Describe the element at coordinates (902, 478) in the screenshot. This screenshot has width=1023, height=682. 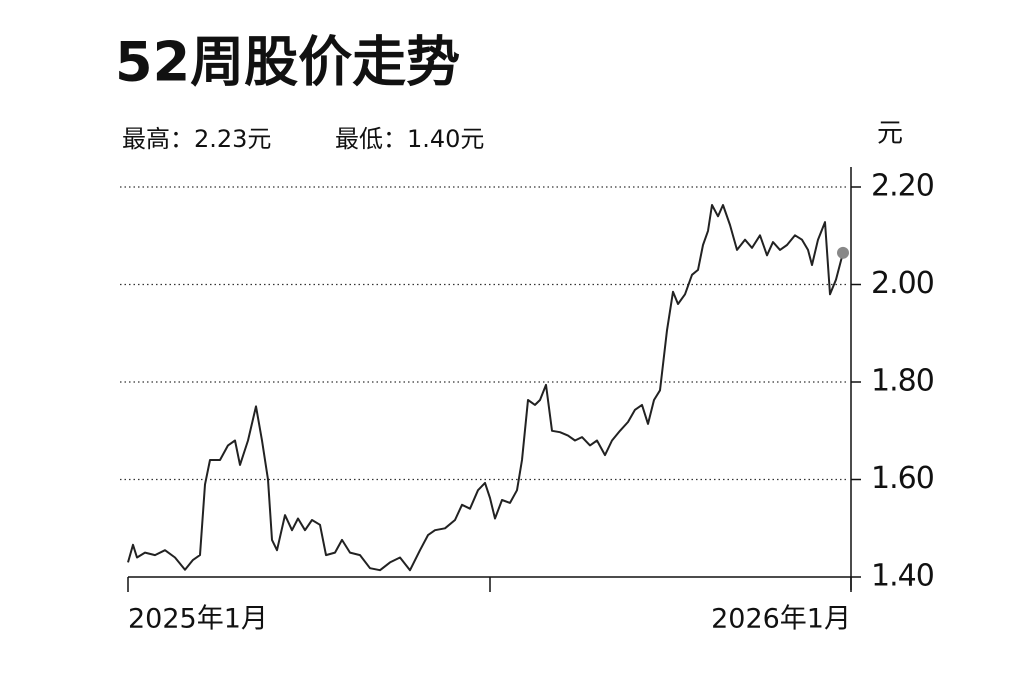
I see `y-tick-label: 1.60` at that location.